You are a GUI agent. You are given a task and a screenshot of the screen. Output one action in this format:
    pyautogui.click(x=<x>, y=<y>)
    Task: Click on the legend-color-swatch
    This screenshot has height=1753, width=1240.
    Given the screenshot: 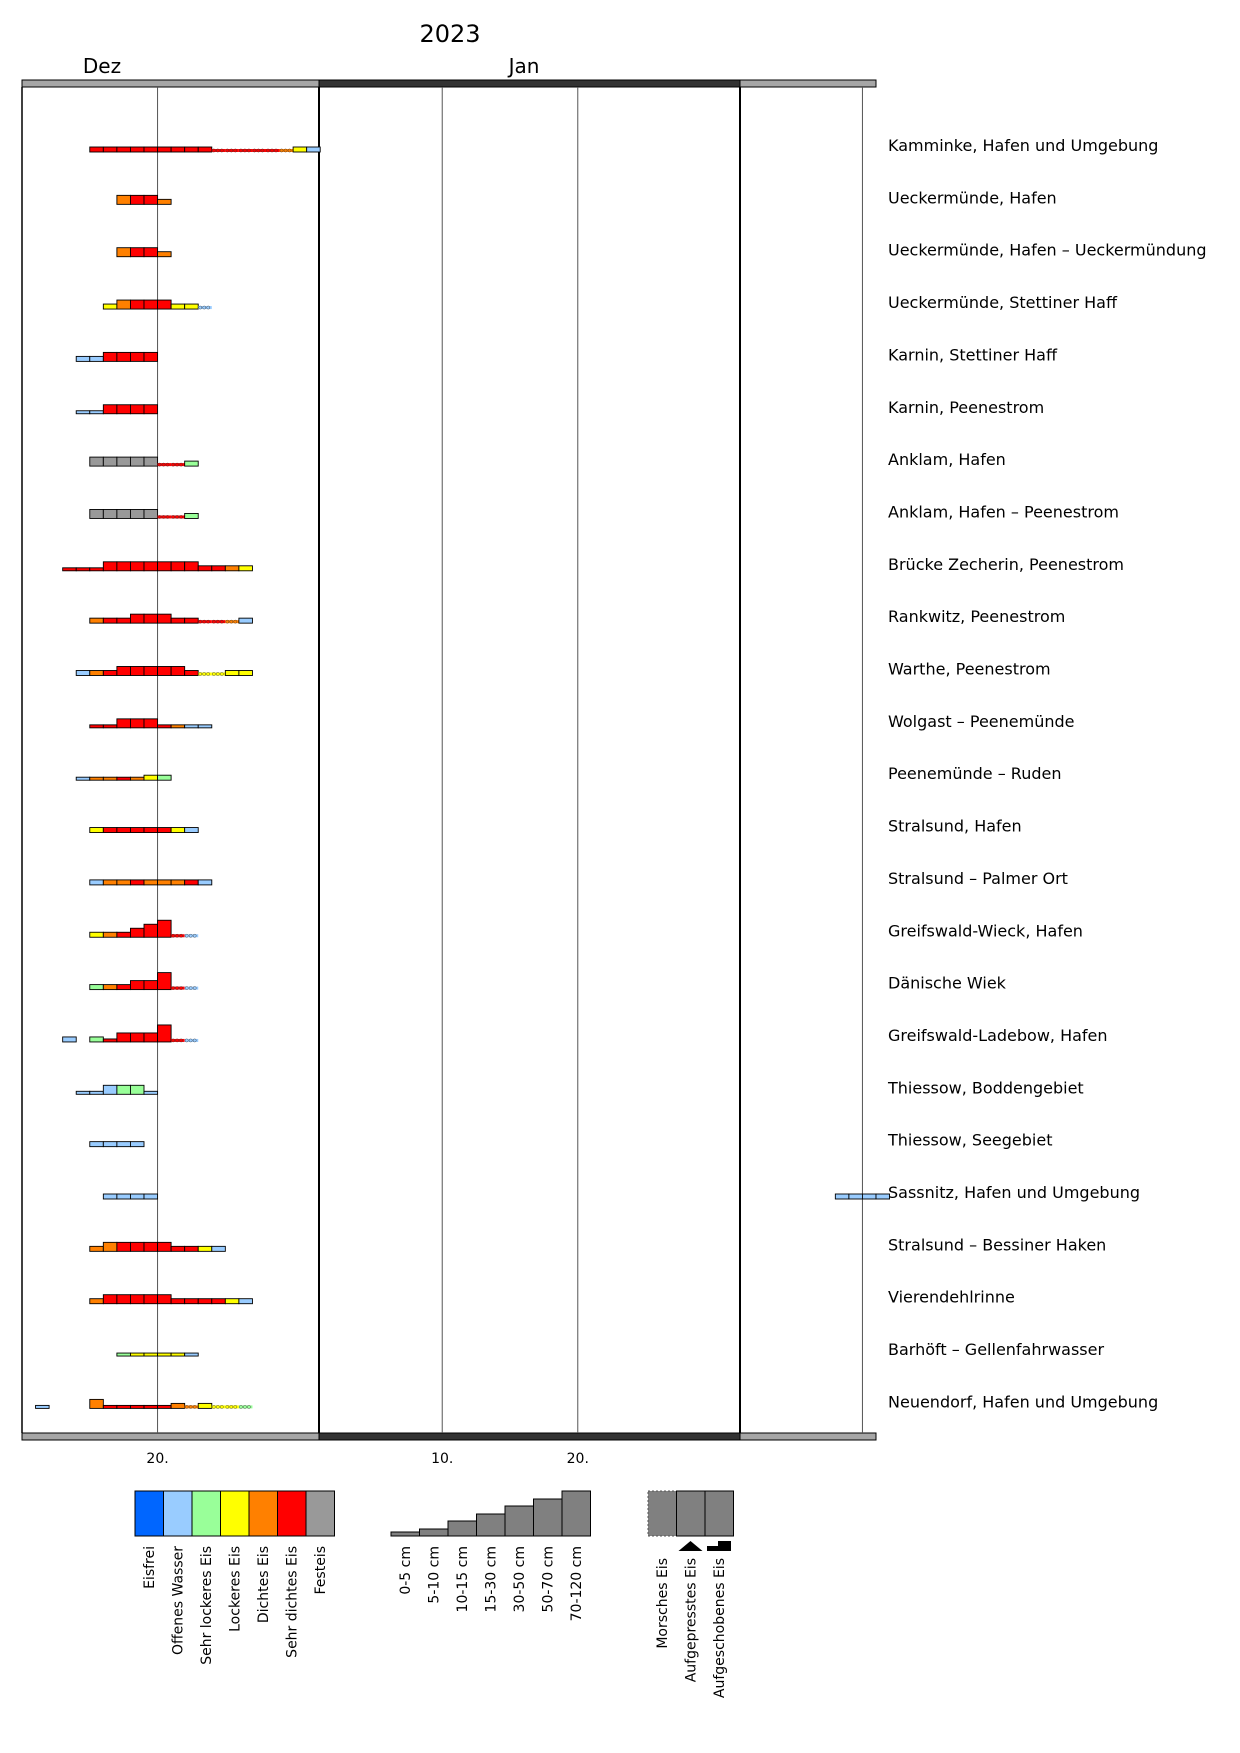 What is the action you would take?
    pyautogui.click(x=292, y=1513)
    